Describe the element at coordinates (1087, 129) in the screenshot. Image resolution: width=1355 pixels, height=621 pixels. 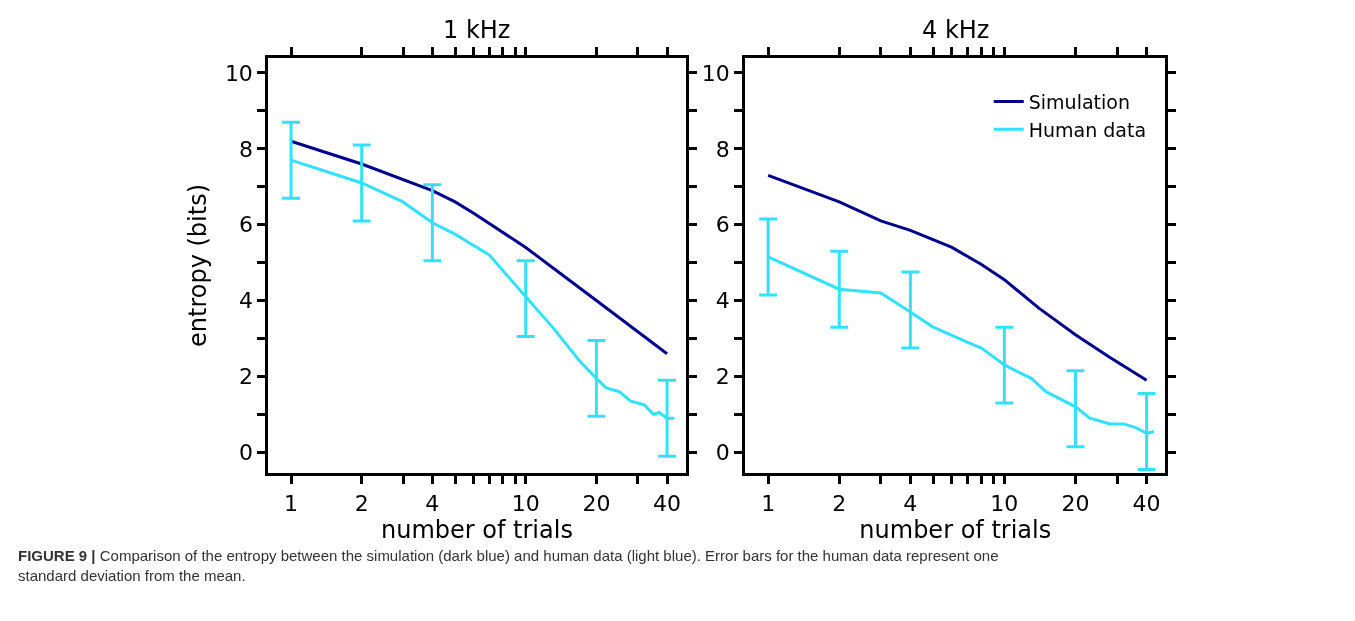
I see `legend-label: Human data` at that location.